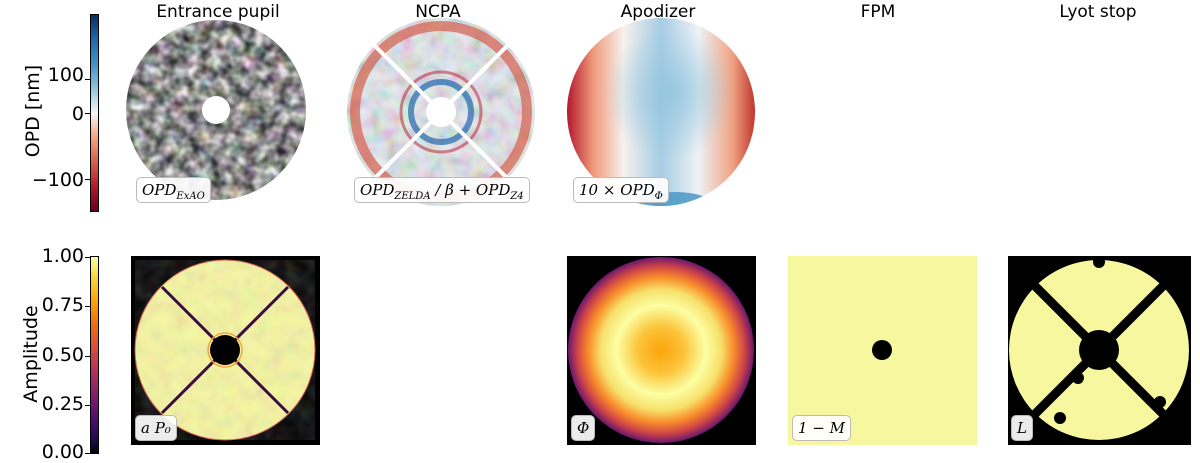 This screenshot has width=1200, height=463. Describe the element at coordinates (65, 75) in the screenshot. I see `opd-tick-100: 100` at that location.